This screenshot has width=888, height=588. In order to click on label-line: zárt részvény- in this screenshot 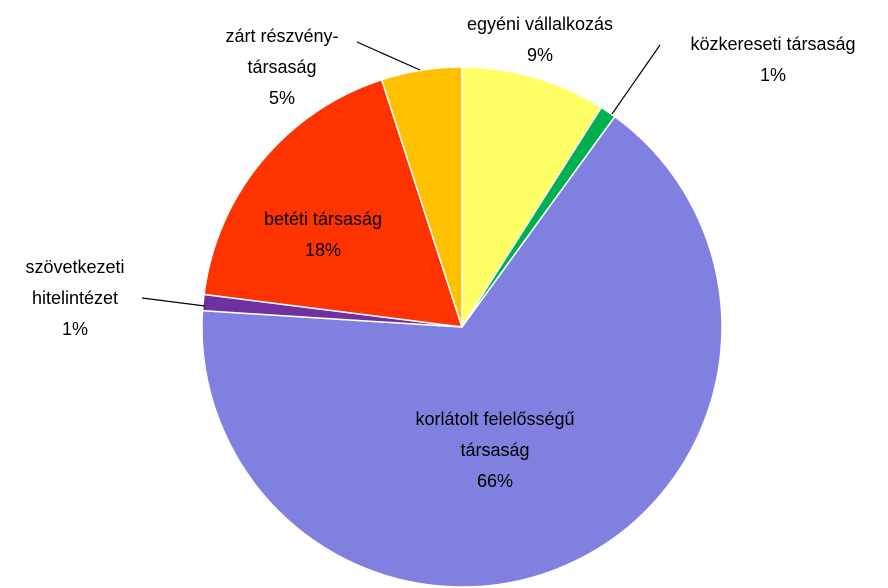, I will do `click(281, 36)`.